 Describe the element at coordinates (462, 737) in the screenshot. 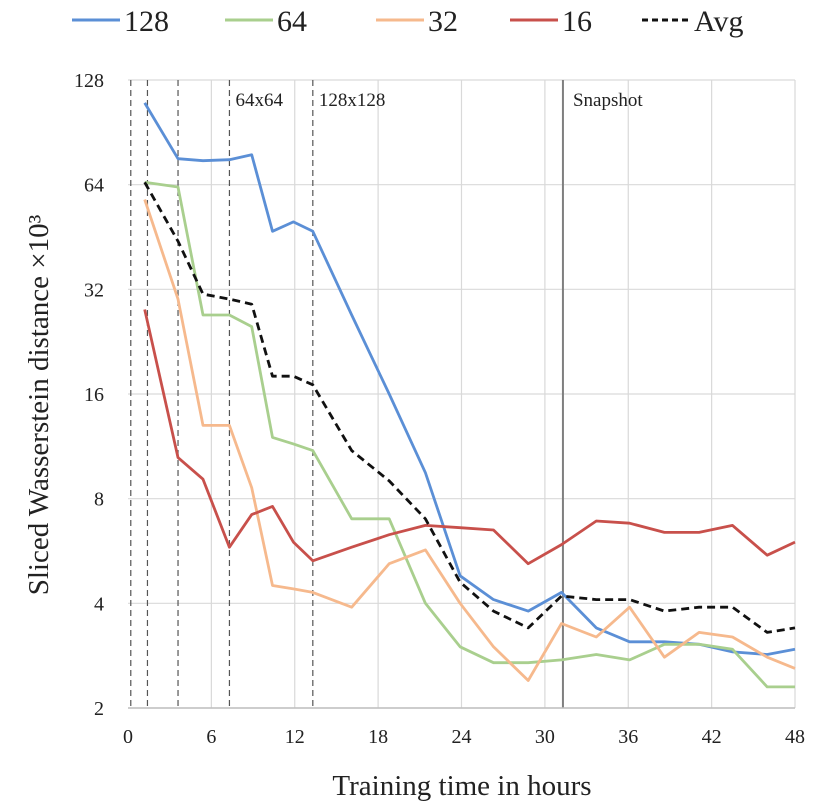

I see `x-tick-label: 24` at that location.